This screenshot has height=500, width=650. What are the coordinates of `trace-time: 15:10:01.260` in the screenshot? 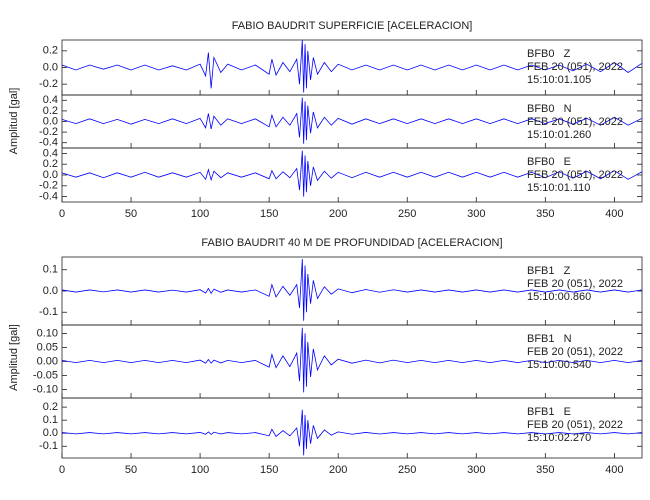 It's located at (559, 135).